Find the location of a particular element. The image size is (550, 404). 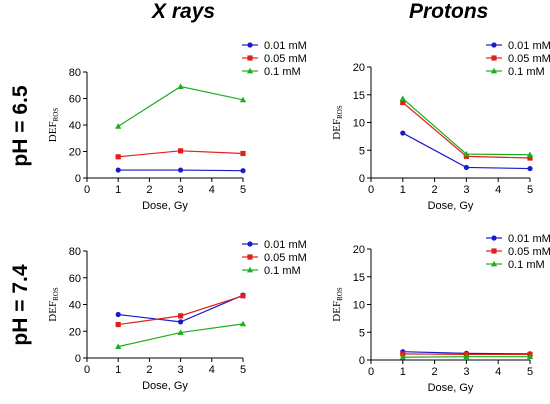

column-title-protons: Protons is located at coordinates (449, 11).